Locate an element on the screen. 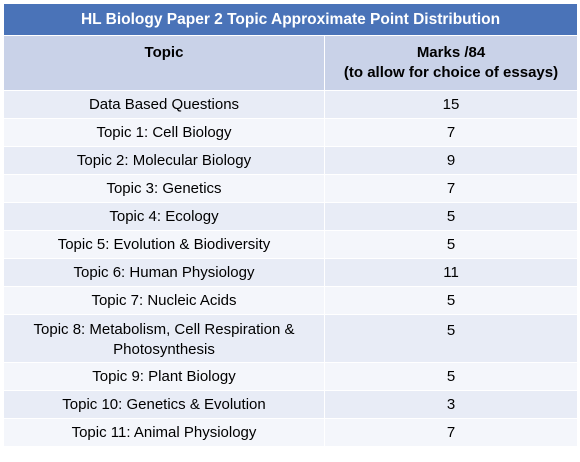 This screenshot has height=462, width=580. table-row: Topic 9: Plant Biology 5 is located at coordinates (291, 376).